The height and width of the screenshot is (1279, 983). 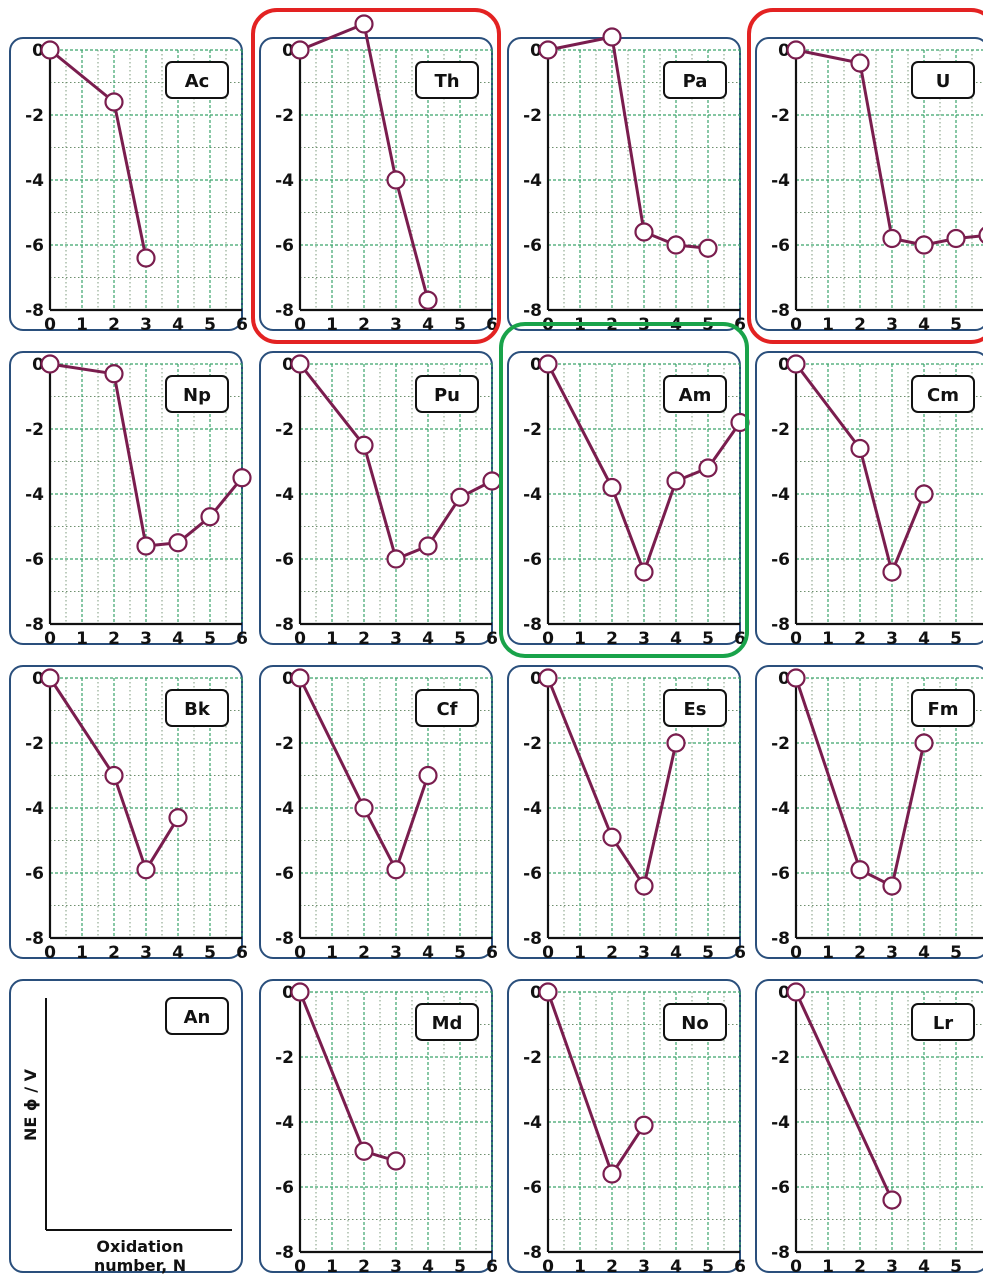 What do you see at coordinates (942, 709) in the screenshot?
I see `element-label: Fm` at bounding box center [942, 709].